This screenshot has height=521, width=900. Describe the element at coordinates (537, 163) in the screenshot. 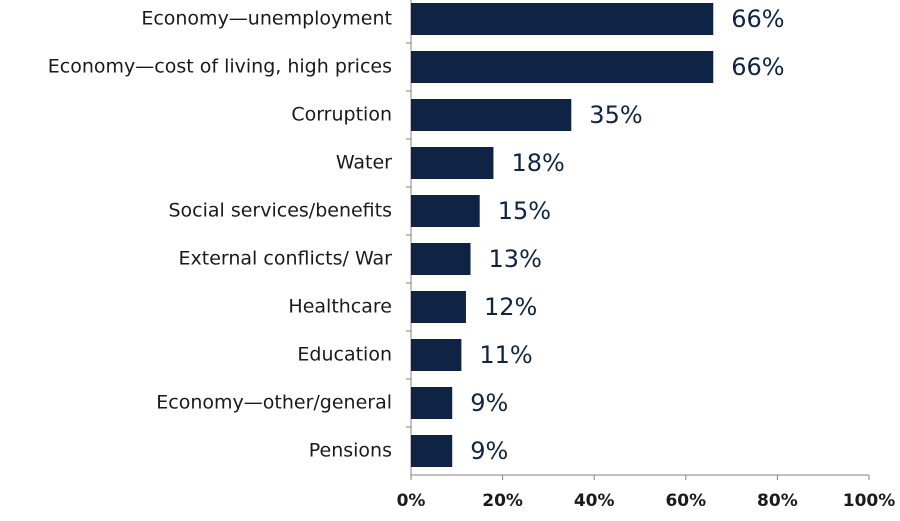

I see `data-label: 18%` at that location.